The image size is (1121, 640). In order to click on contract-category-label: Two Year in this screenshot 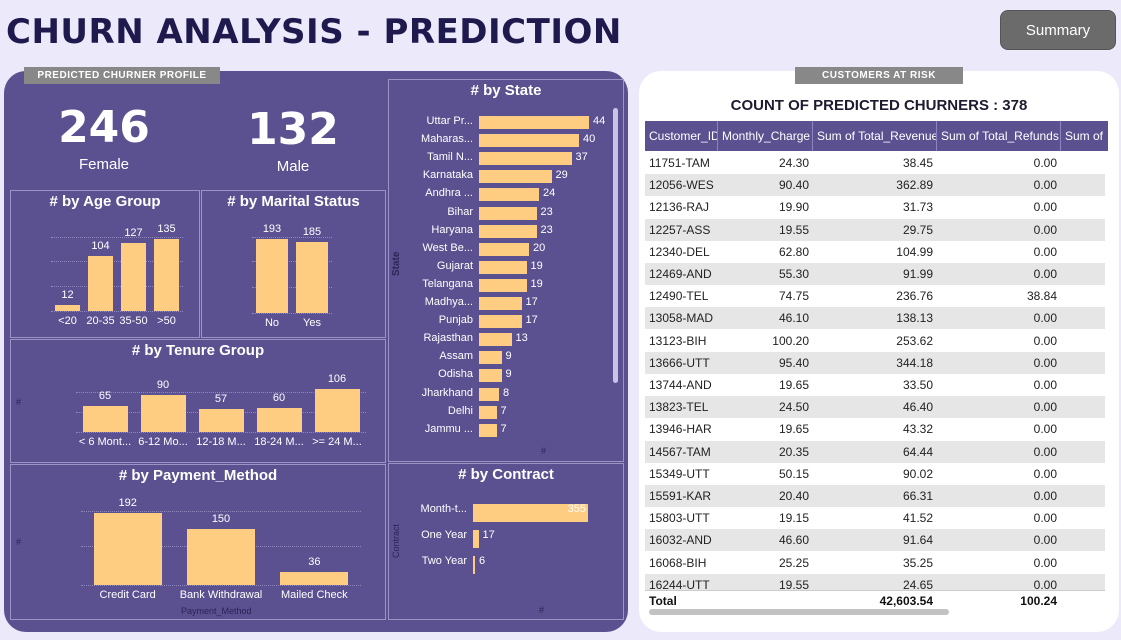, I will do `click(444, 561)`.